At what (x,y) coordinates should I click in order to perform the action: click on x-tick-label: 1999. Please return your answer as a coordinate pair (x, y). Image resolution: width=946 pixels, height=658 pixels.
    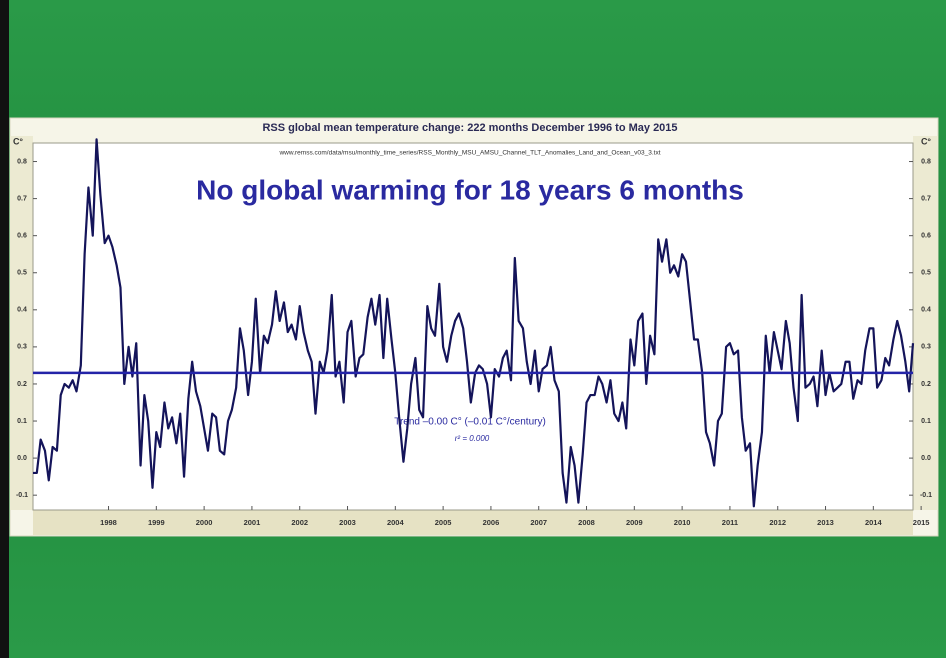
    Looking at the image, I should click on (156, 522).